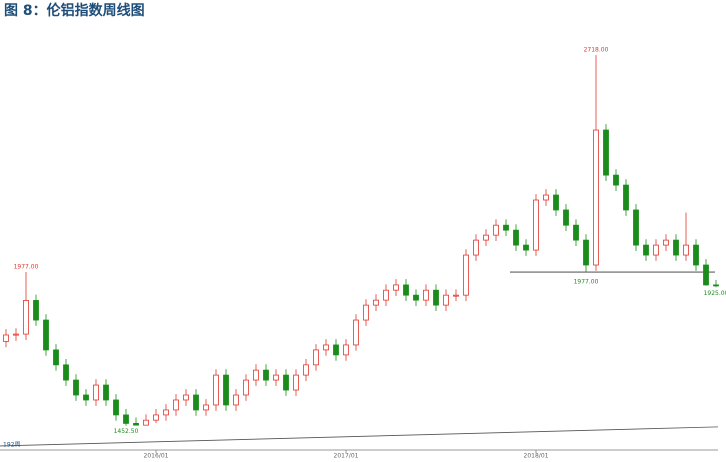 The height and width of the screenshot is (462, 726). Describe the element at coordinates (74, 10) in the screenshot. I see `chart-title: 图 8：伦铝指数周线图` at that location.